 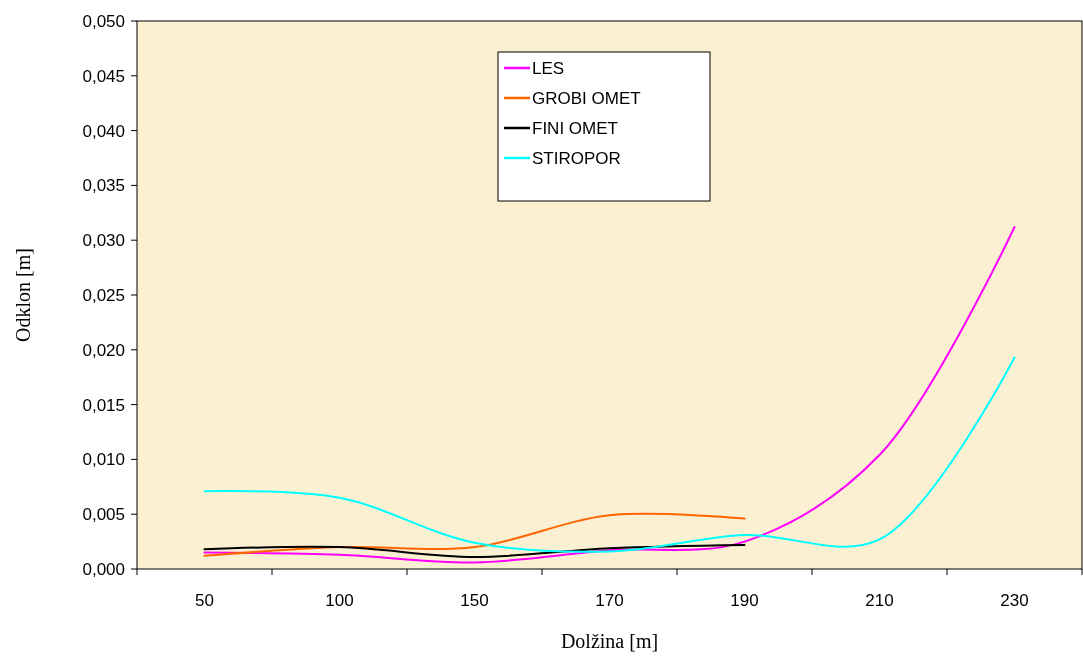 I want to click on x-tick-label: 100, so click(x=339, y=600).